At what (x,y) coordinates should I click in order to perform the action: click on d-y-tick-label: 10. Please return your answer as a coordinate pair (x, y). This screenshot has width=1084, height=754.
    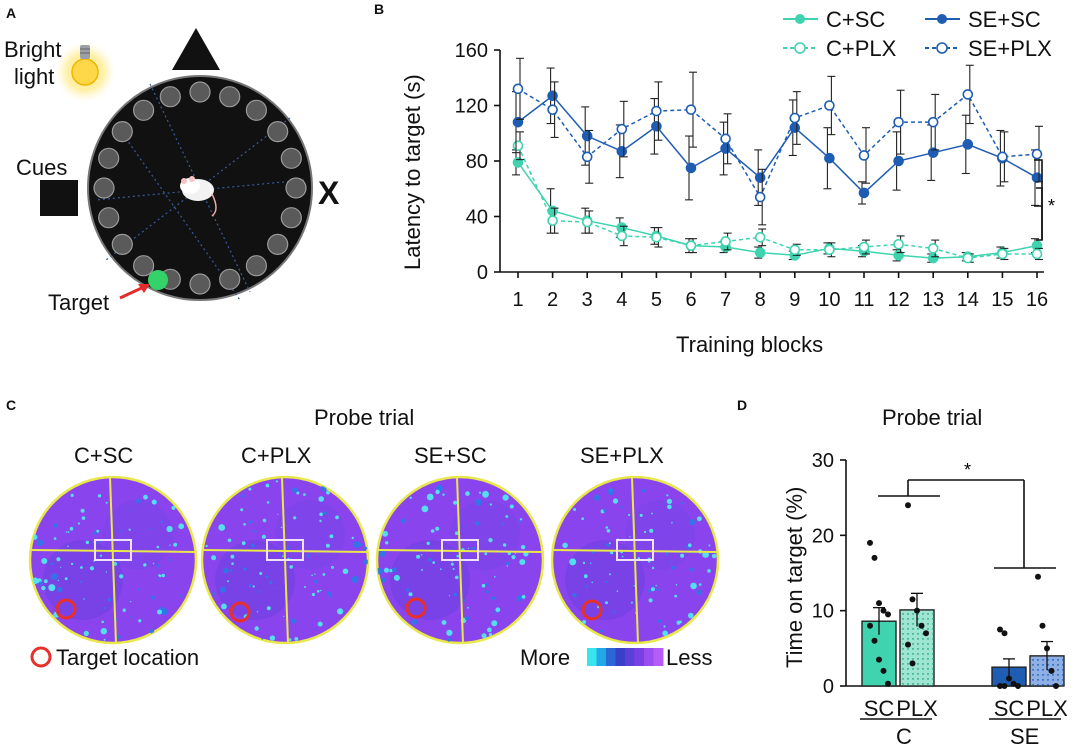
    Looking at the image, I should click on (823, 612).